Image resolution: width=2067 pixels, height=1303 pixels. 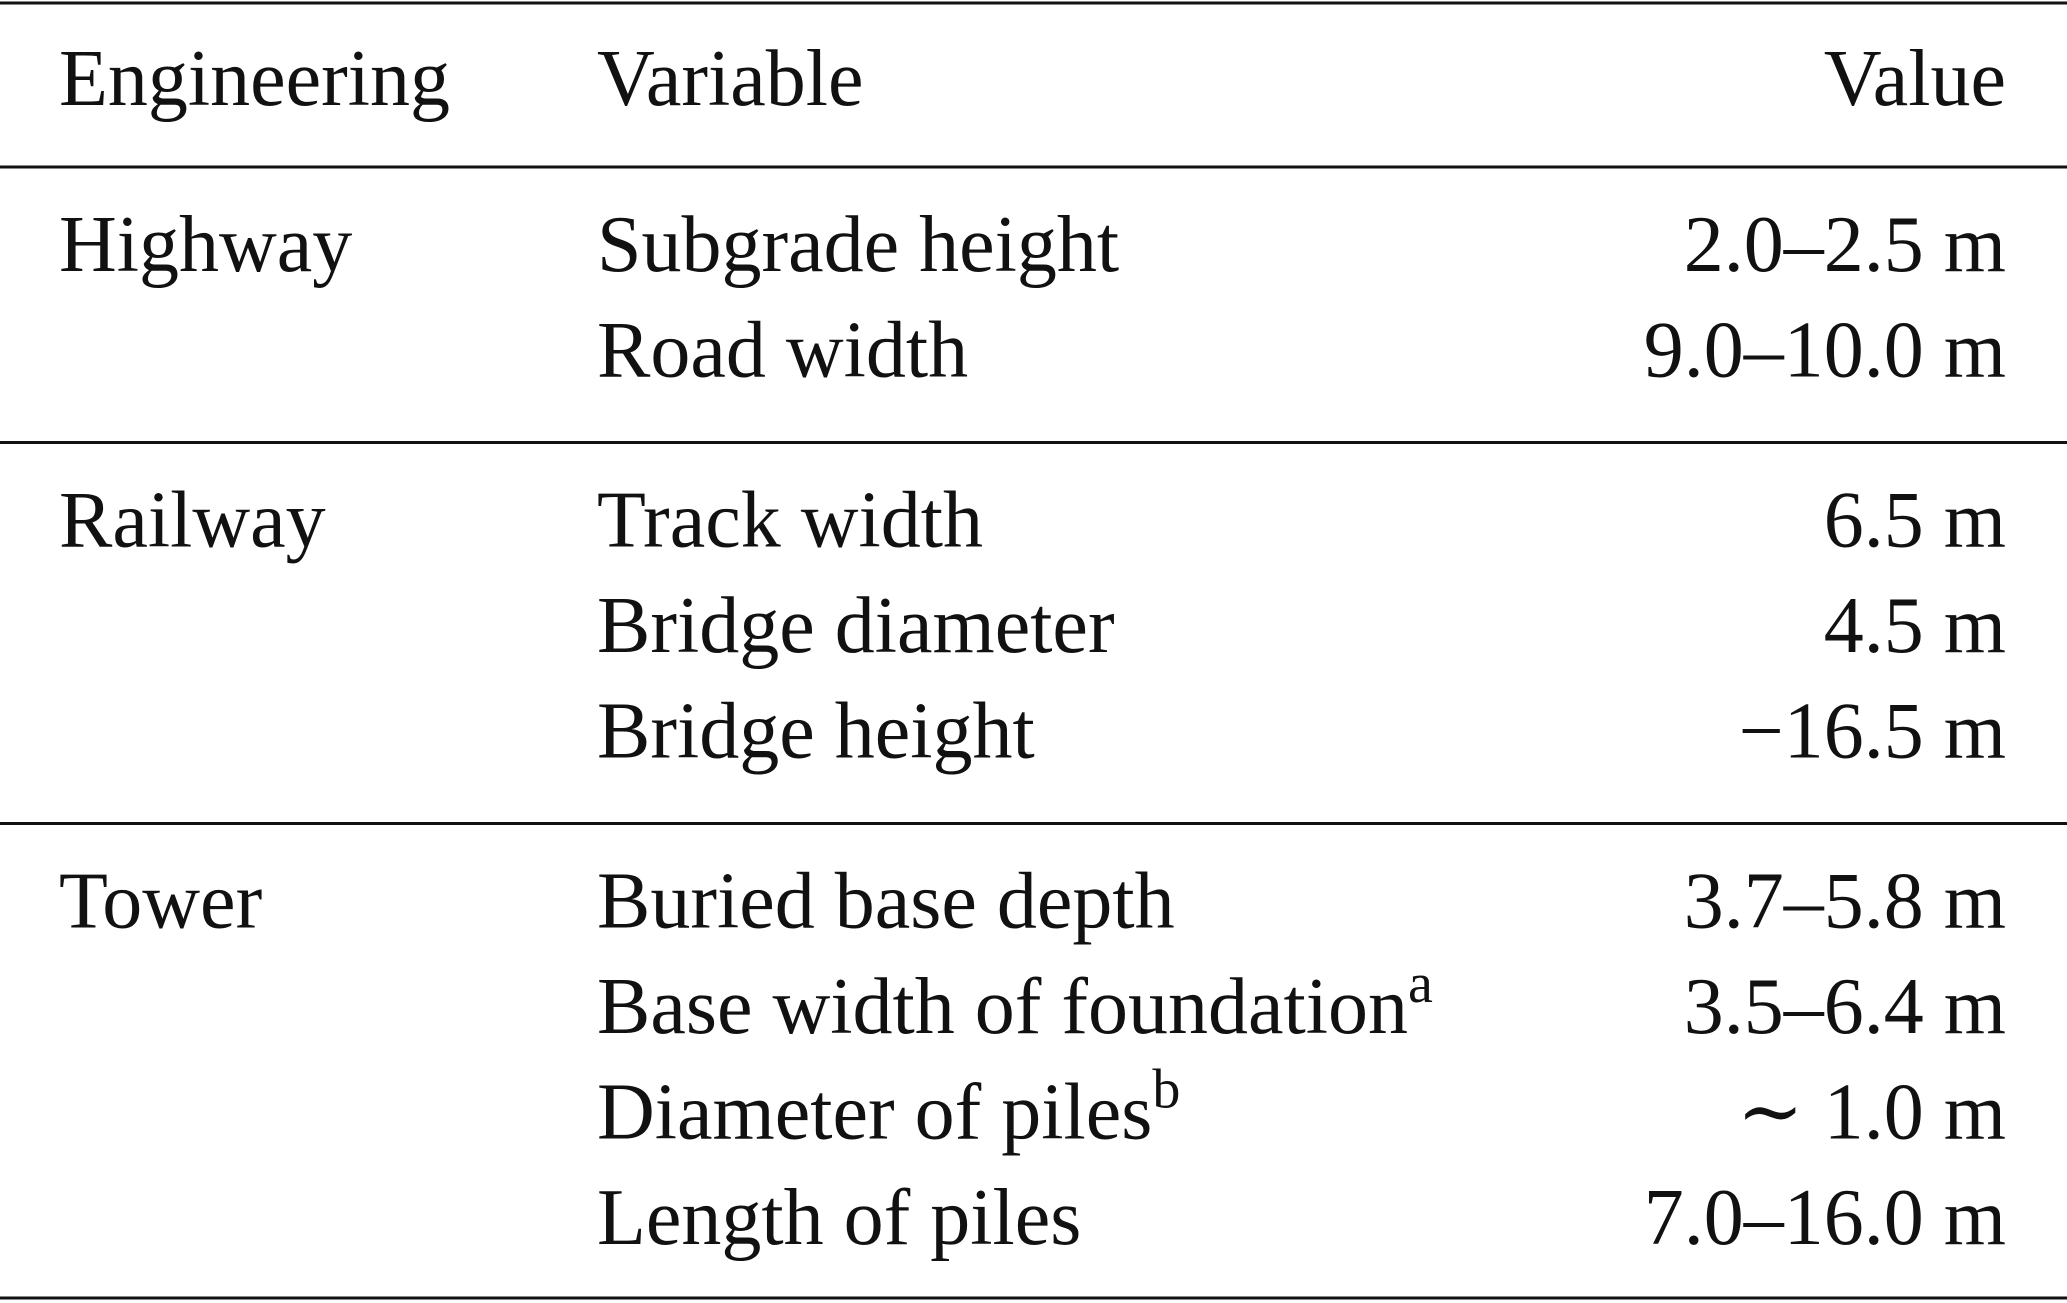 I want to click on header-cell: Variable, so click(x=730, y=79).